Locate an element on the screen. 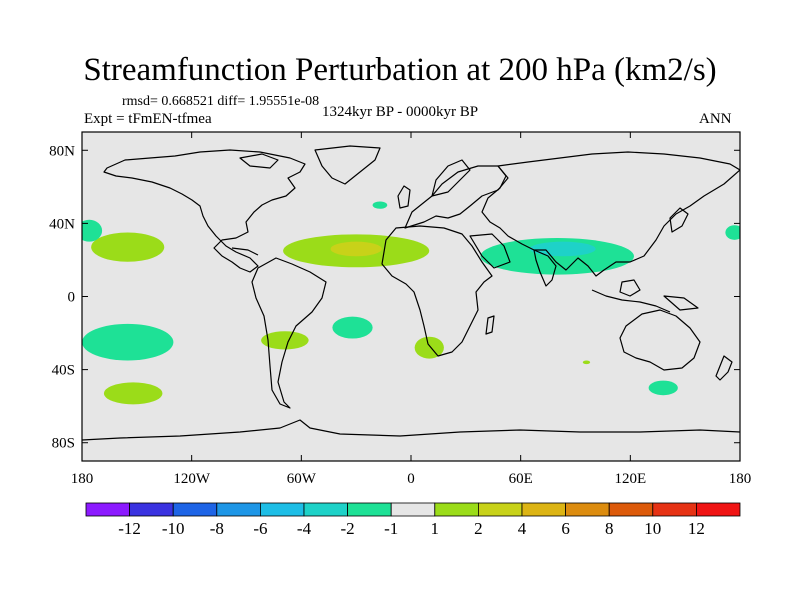 The width and height of the screenshot is (800, 600). y-tick-label-0: 80N is located at coordinates (62, 151).